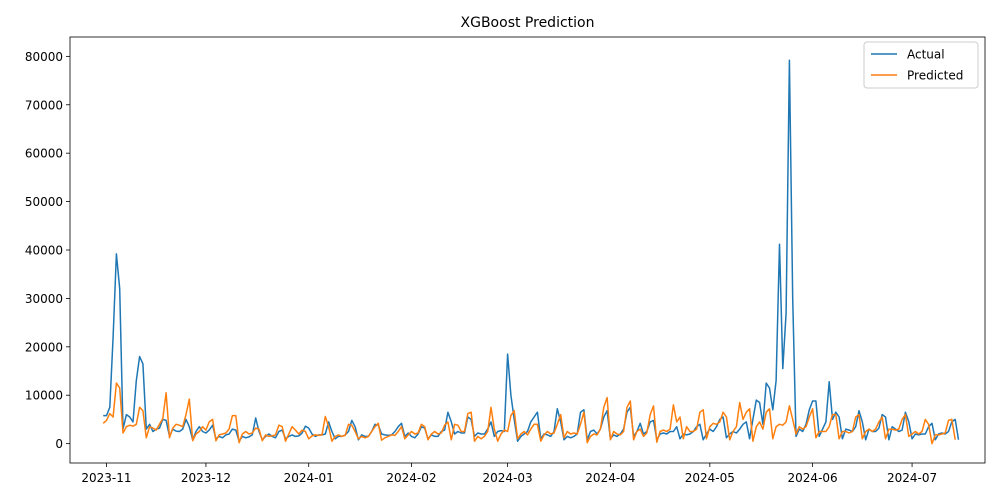 Image resolution: width=1000 pixels, height=500 pixels. I want to click on y-tick-label: 40000, so click(44, 251).